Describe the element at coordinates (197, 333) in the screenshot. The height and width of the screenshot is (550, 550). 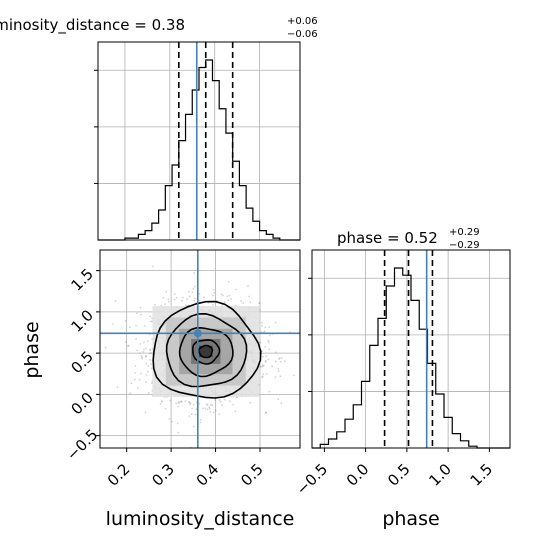
I see `truth-point` at that location.